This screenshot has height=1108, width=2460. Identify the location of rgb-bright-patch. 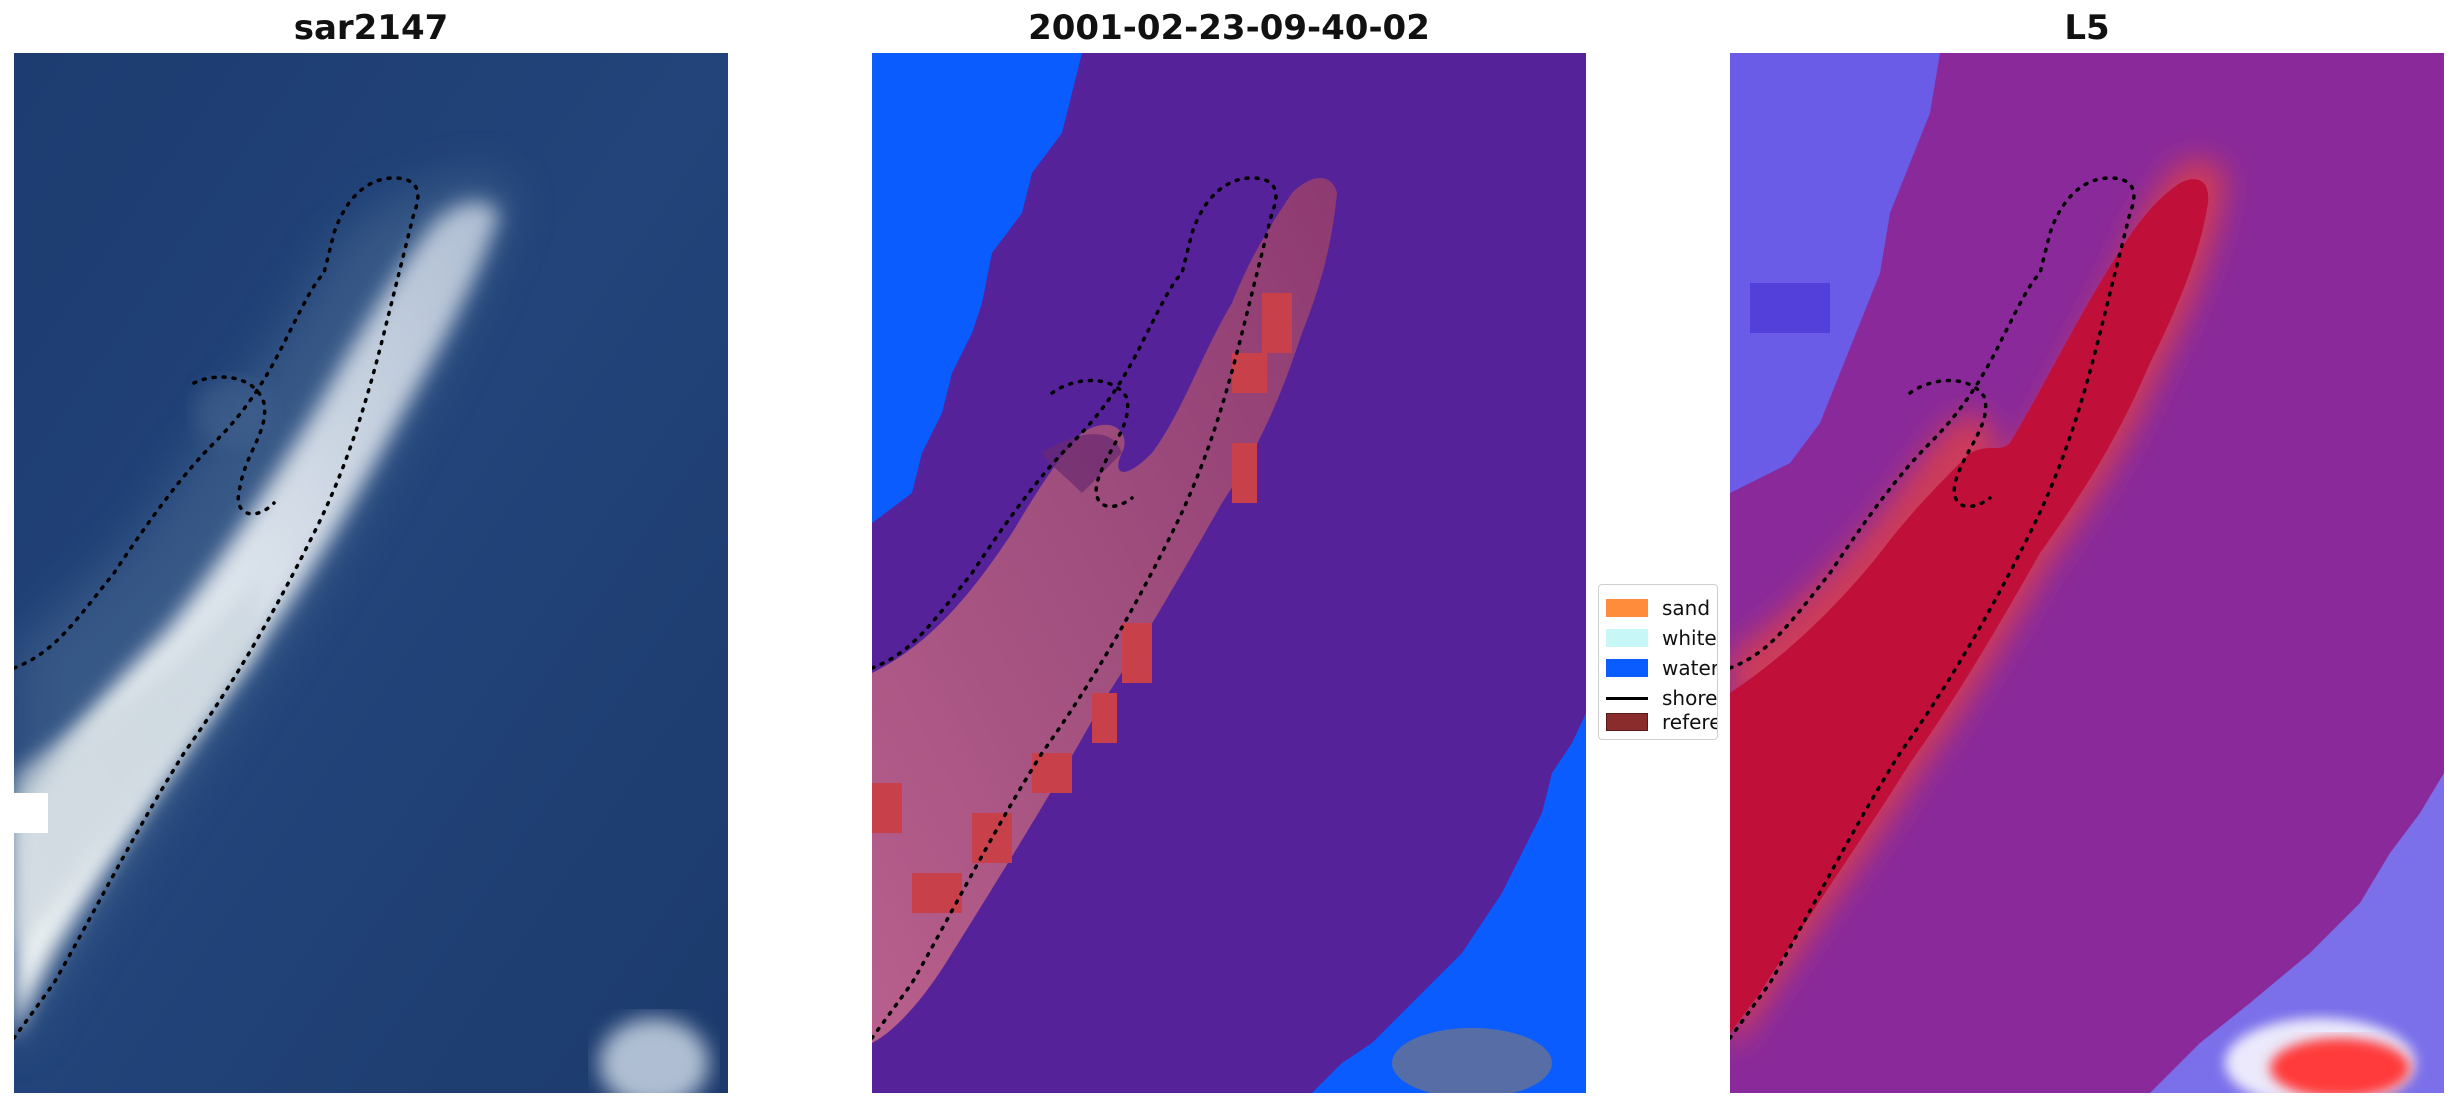
(31, 813).